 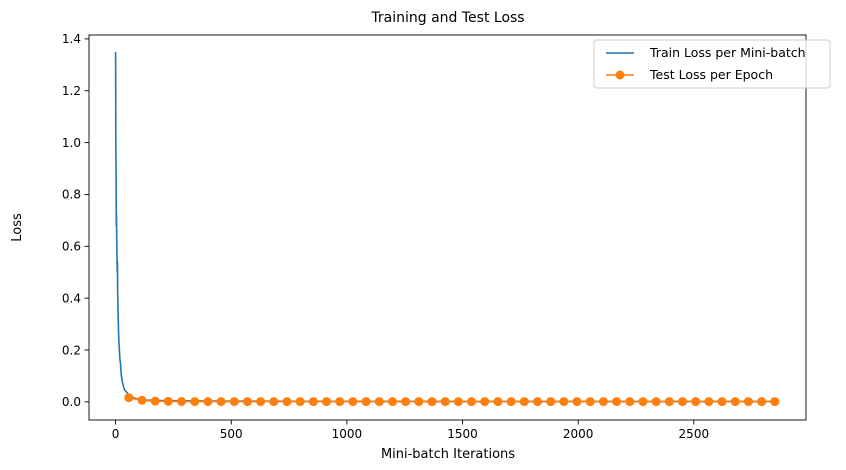 I want to click on x-axis: 0 500 1000 1500 2000 2500, so click(x=410, y=430).